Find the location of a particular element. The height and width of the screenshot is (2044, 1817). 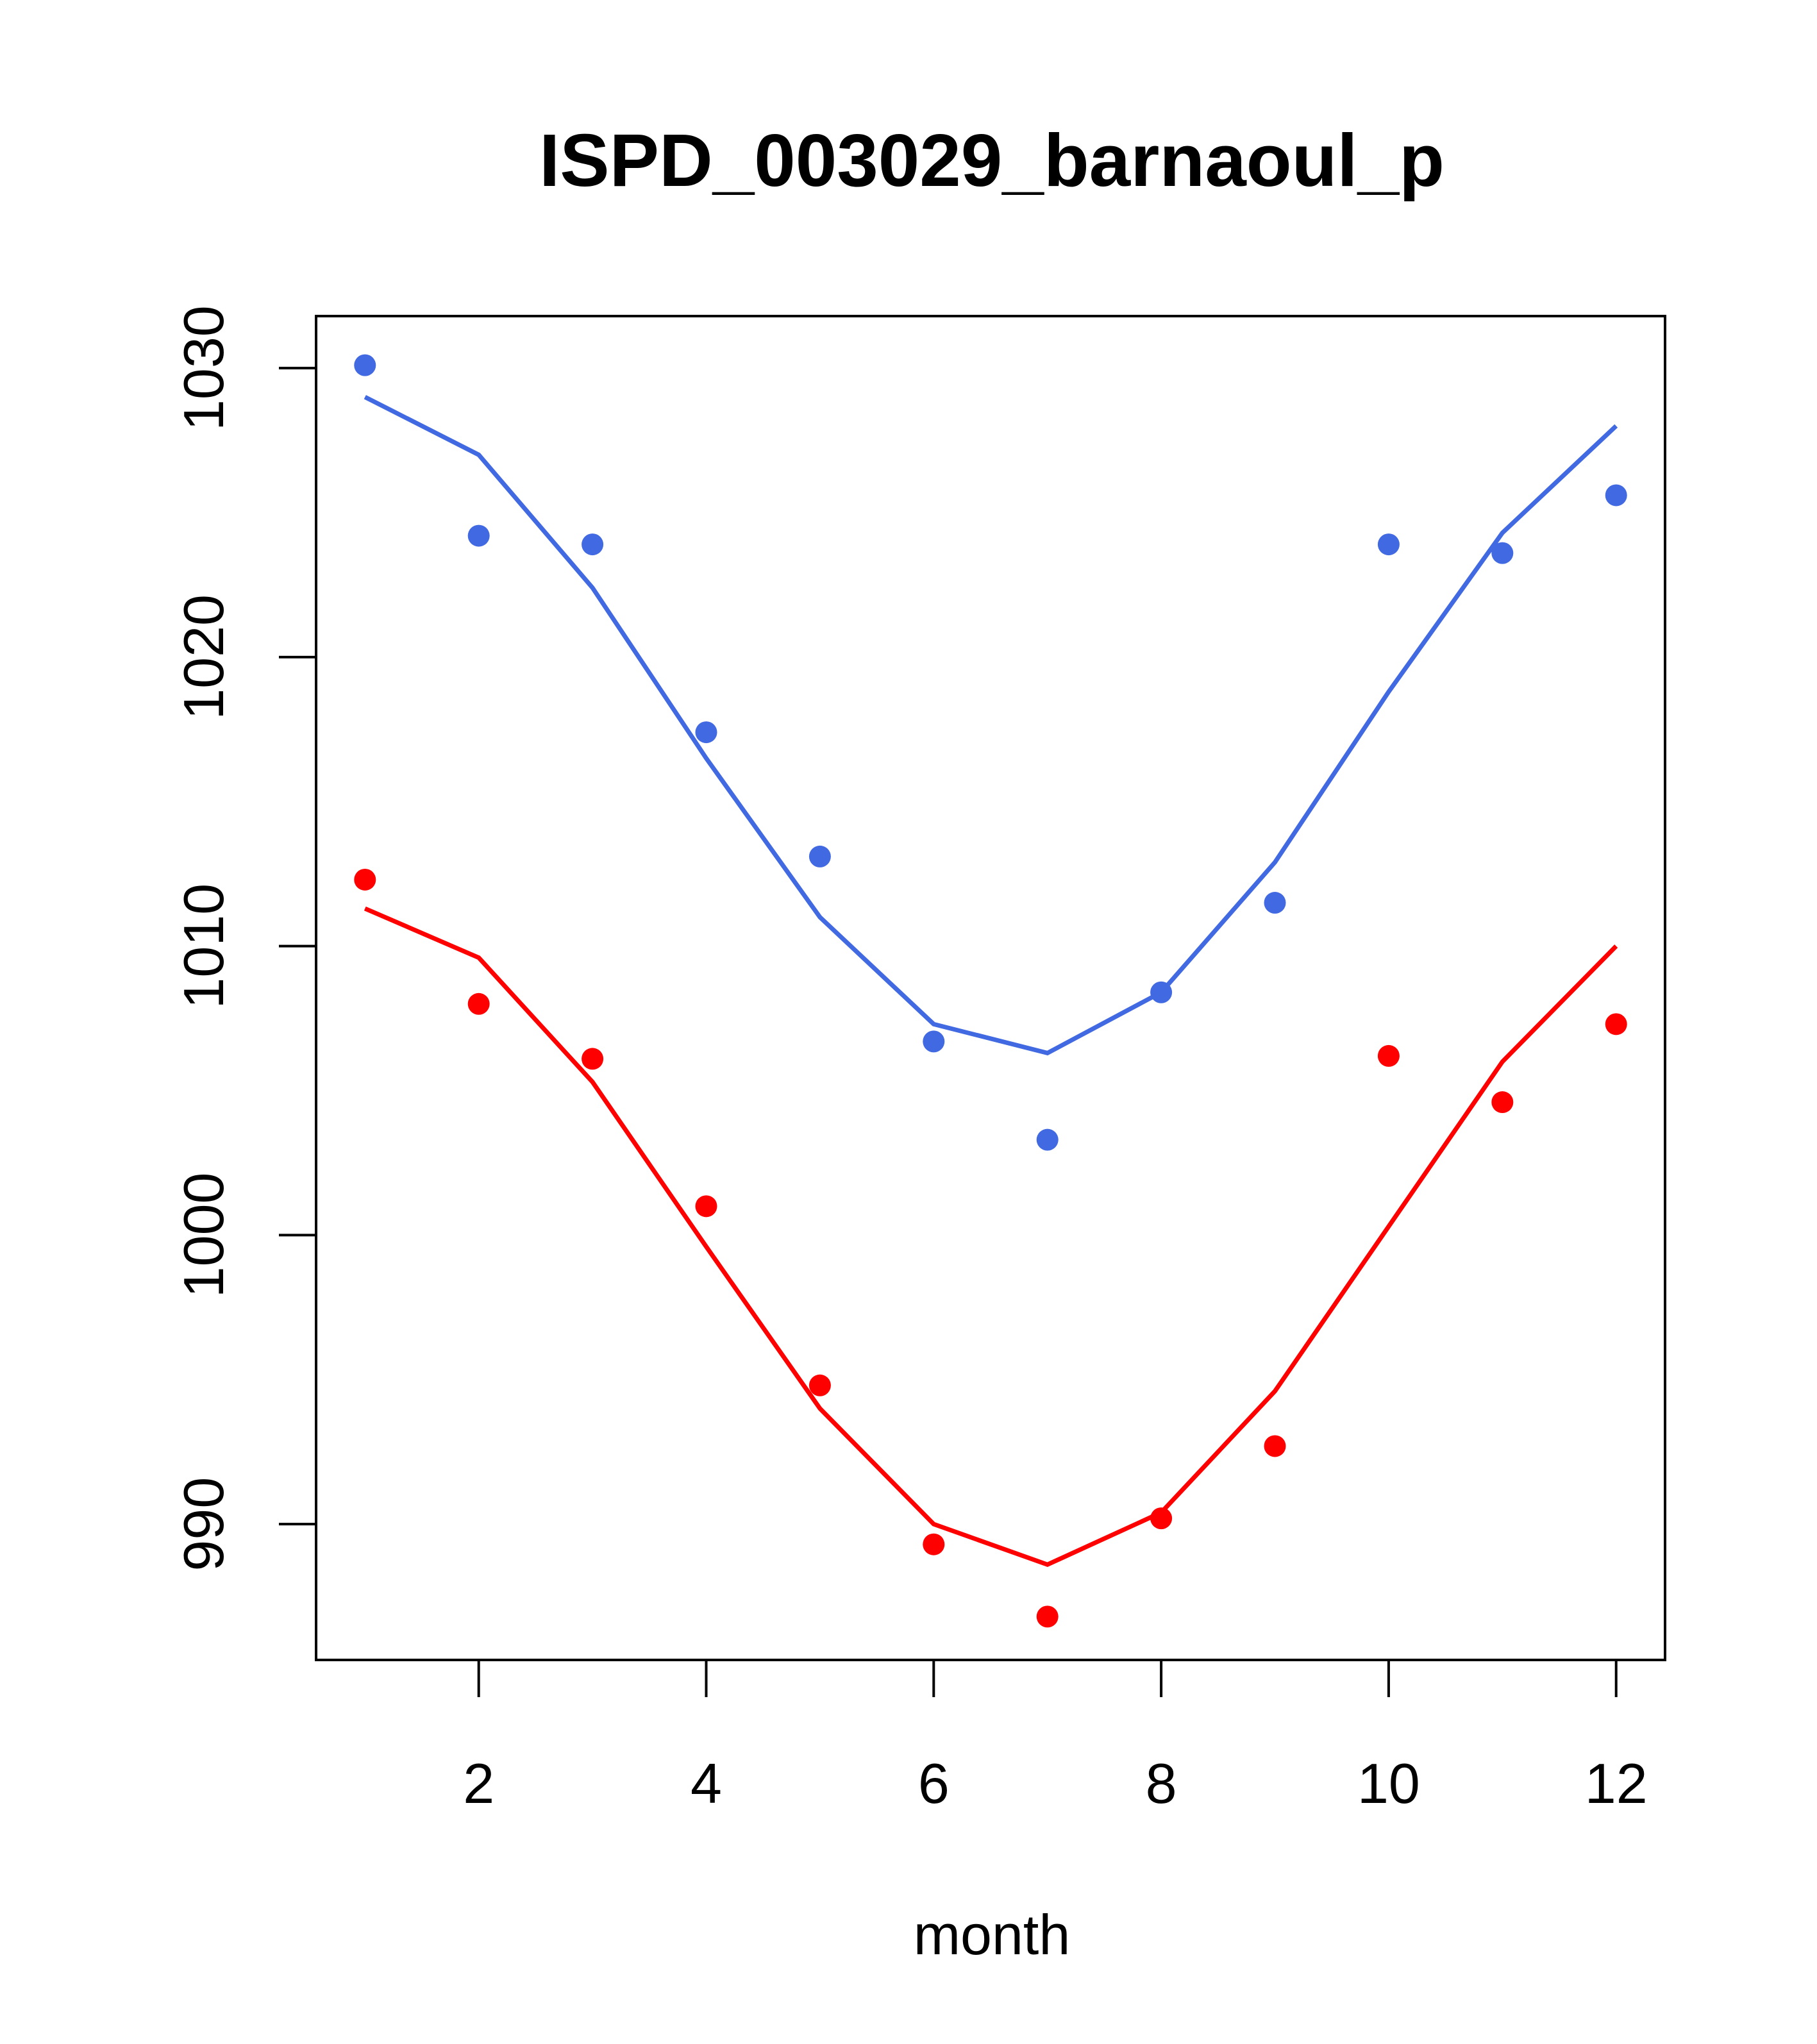

x-tick-label: 6 is located at coordinates (934, 1784).